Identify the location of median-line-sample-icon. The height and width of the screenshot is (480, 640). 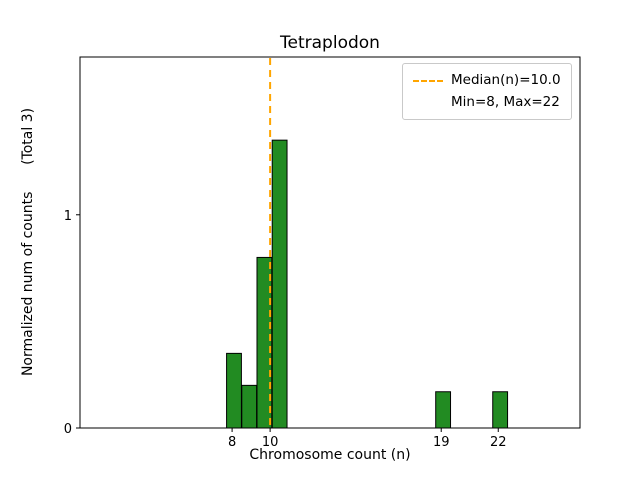
(428, 80).